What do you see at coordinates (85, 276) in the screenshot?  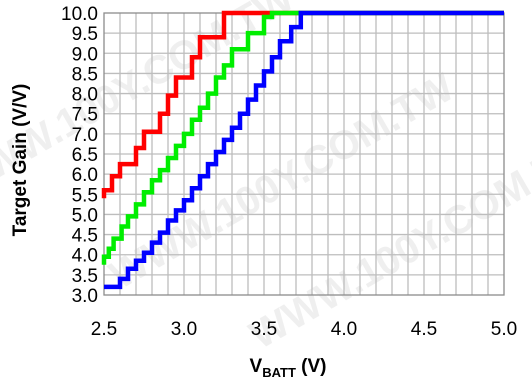 I see `y-tick-label: 3.5` at bounding box center [85, 276].